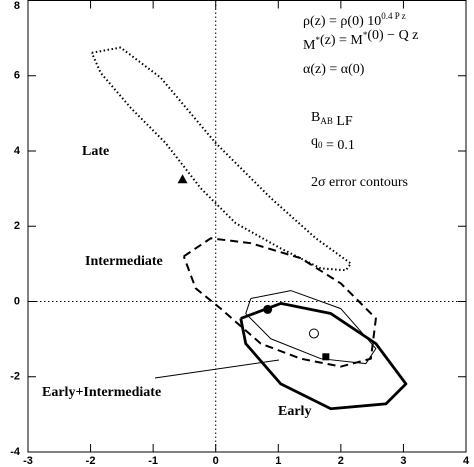 This screenshot has width=474, height=467. I want to click on y-tick-label: -4, so click(15, 452).